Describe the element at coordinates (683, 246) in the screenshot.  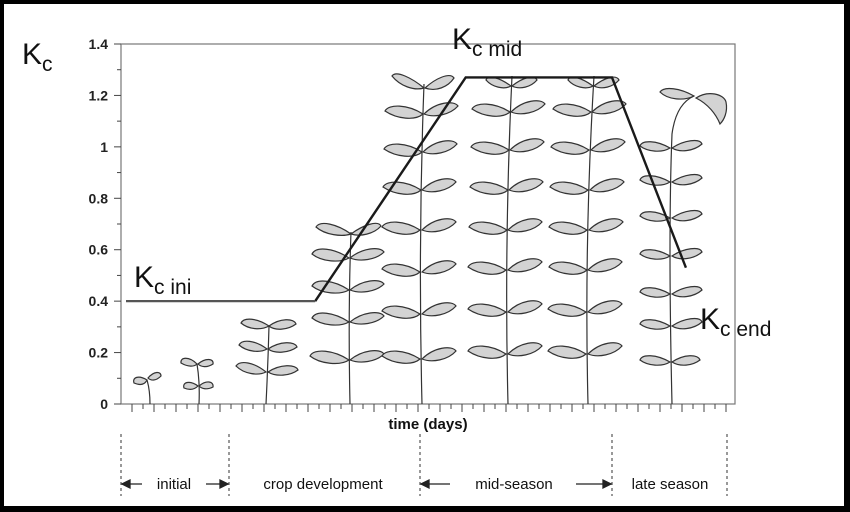
I see `senescent-plant-icon` at that location.